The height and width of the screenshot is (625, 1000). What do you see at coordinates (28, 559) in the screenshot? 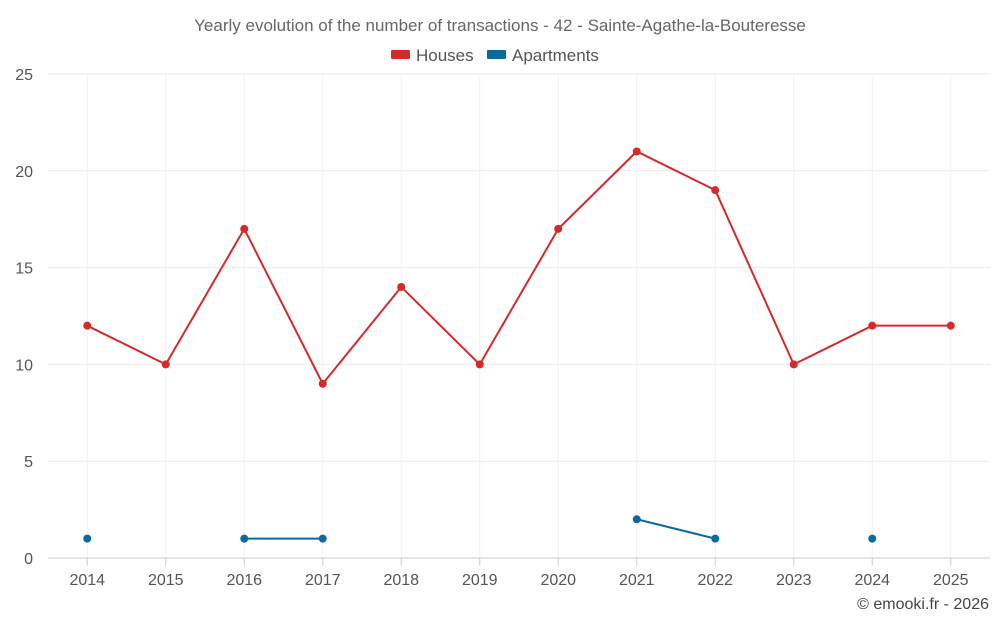
I see `y-tick-label-0: 0` at bounding box center [28, 559].